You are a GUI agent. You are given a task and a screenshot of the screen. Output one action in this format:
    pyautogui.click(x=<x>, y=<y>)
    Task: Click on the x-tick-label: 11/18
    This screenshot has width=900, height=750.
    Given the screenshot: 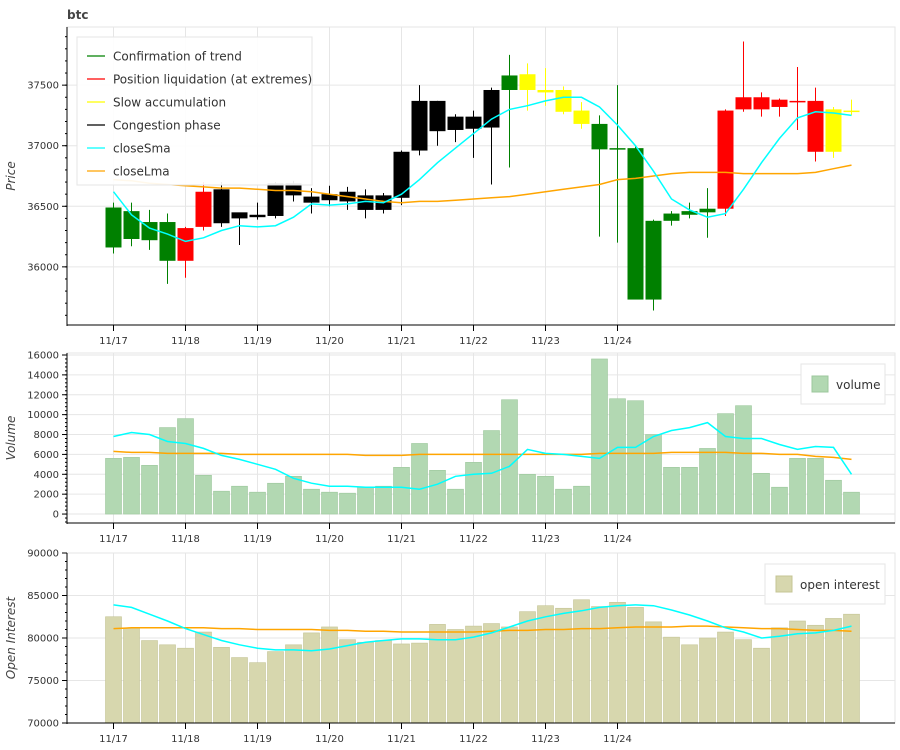 What is the action you would take?
    pyautogui.click(x=185, y=539)
    